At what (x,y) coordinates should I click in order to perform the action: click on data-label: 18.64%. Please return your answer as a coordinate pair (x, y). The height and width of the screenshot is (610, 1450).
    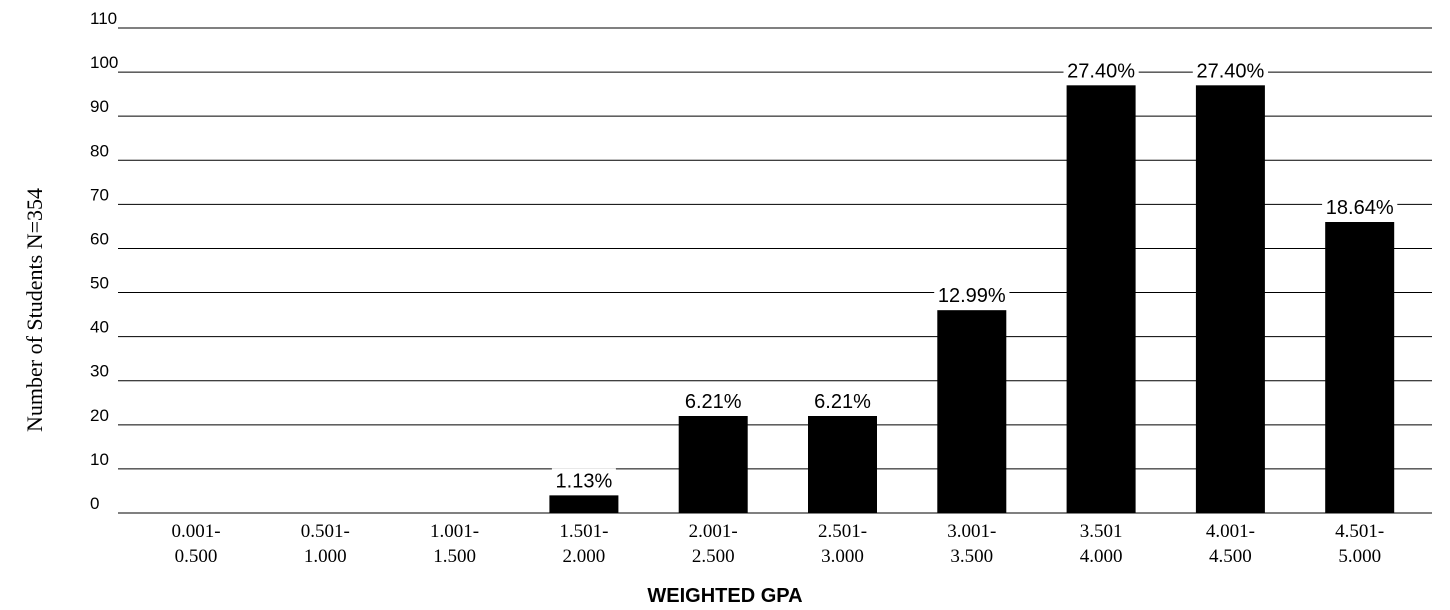
    Looking at the image, I should click on (1360, 208).